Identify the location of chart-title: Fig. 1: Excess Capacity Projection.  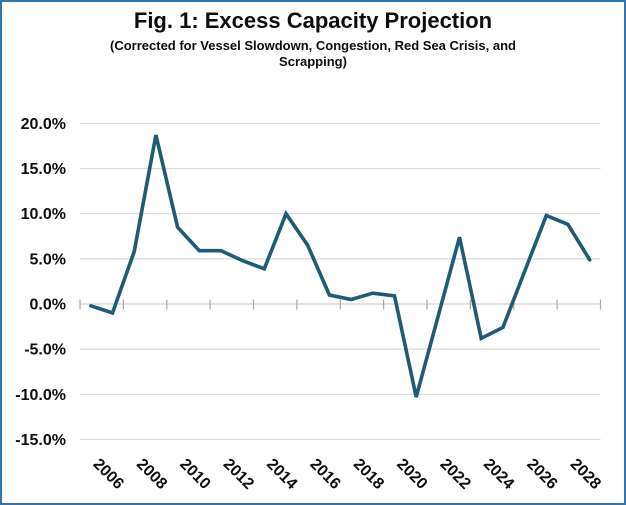
(313, 20).